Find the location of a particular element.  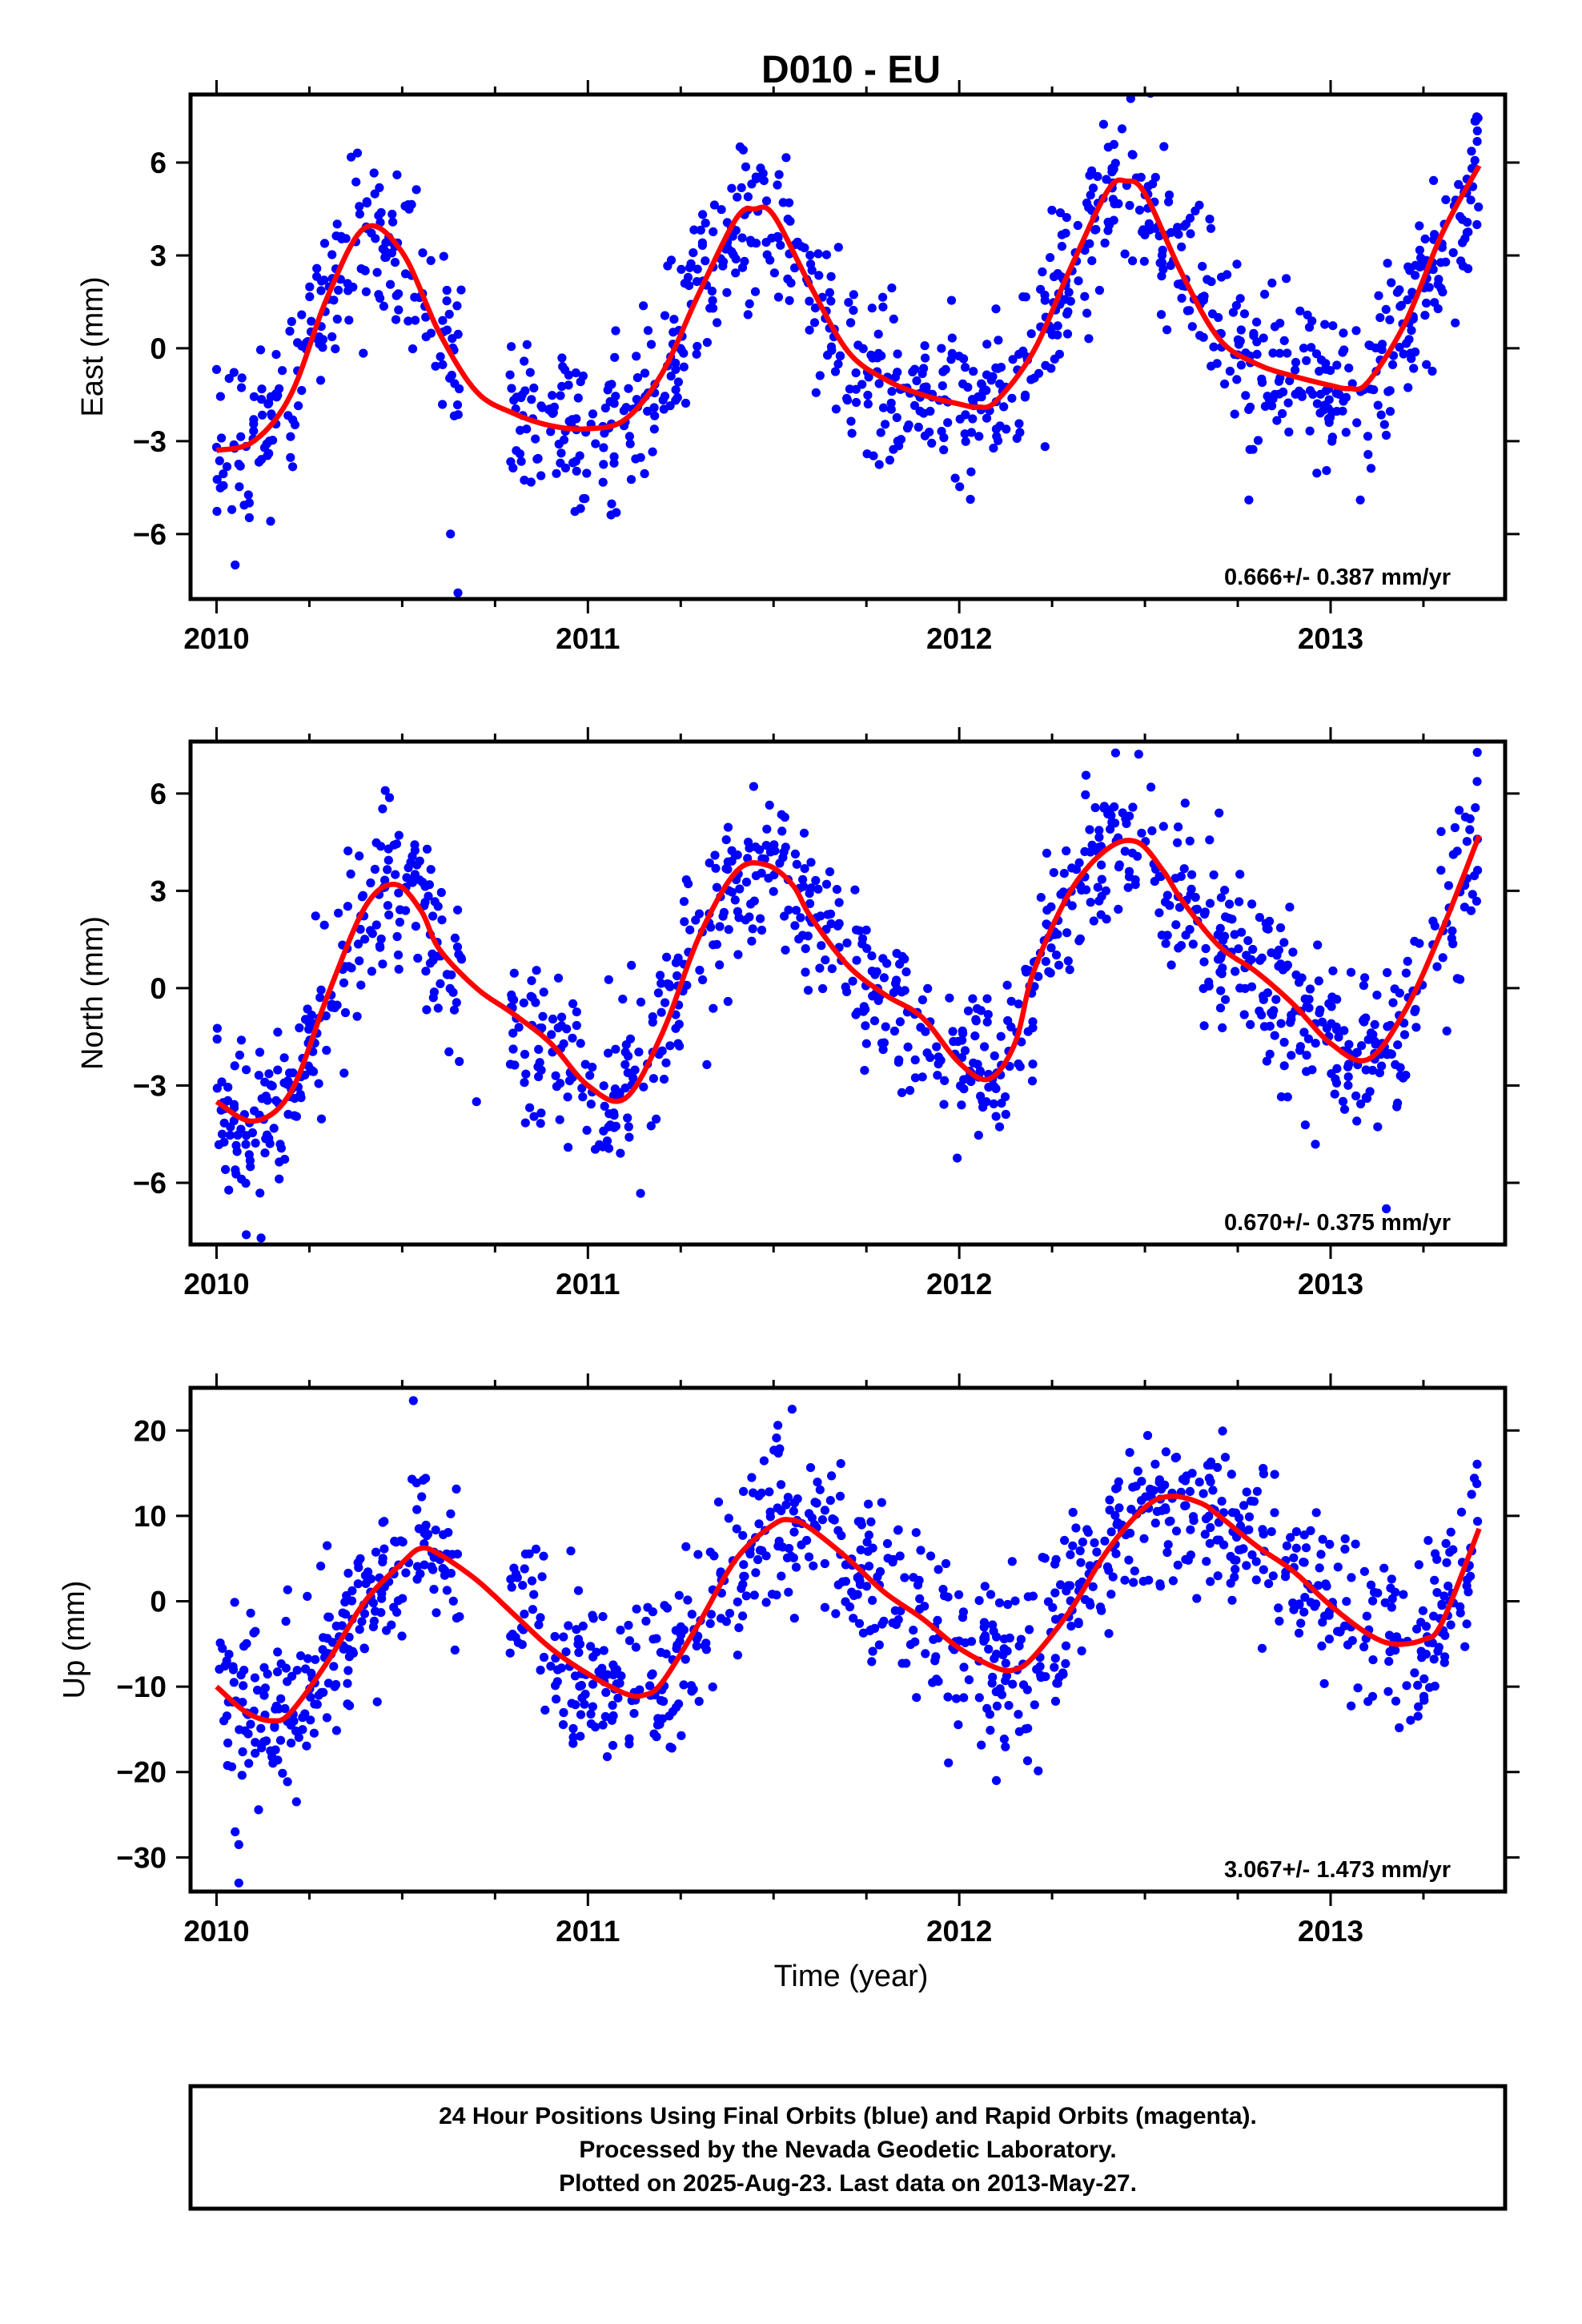

x-tick-label: 2012 is located at coordinates (959, 1931).